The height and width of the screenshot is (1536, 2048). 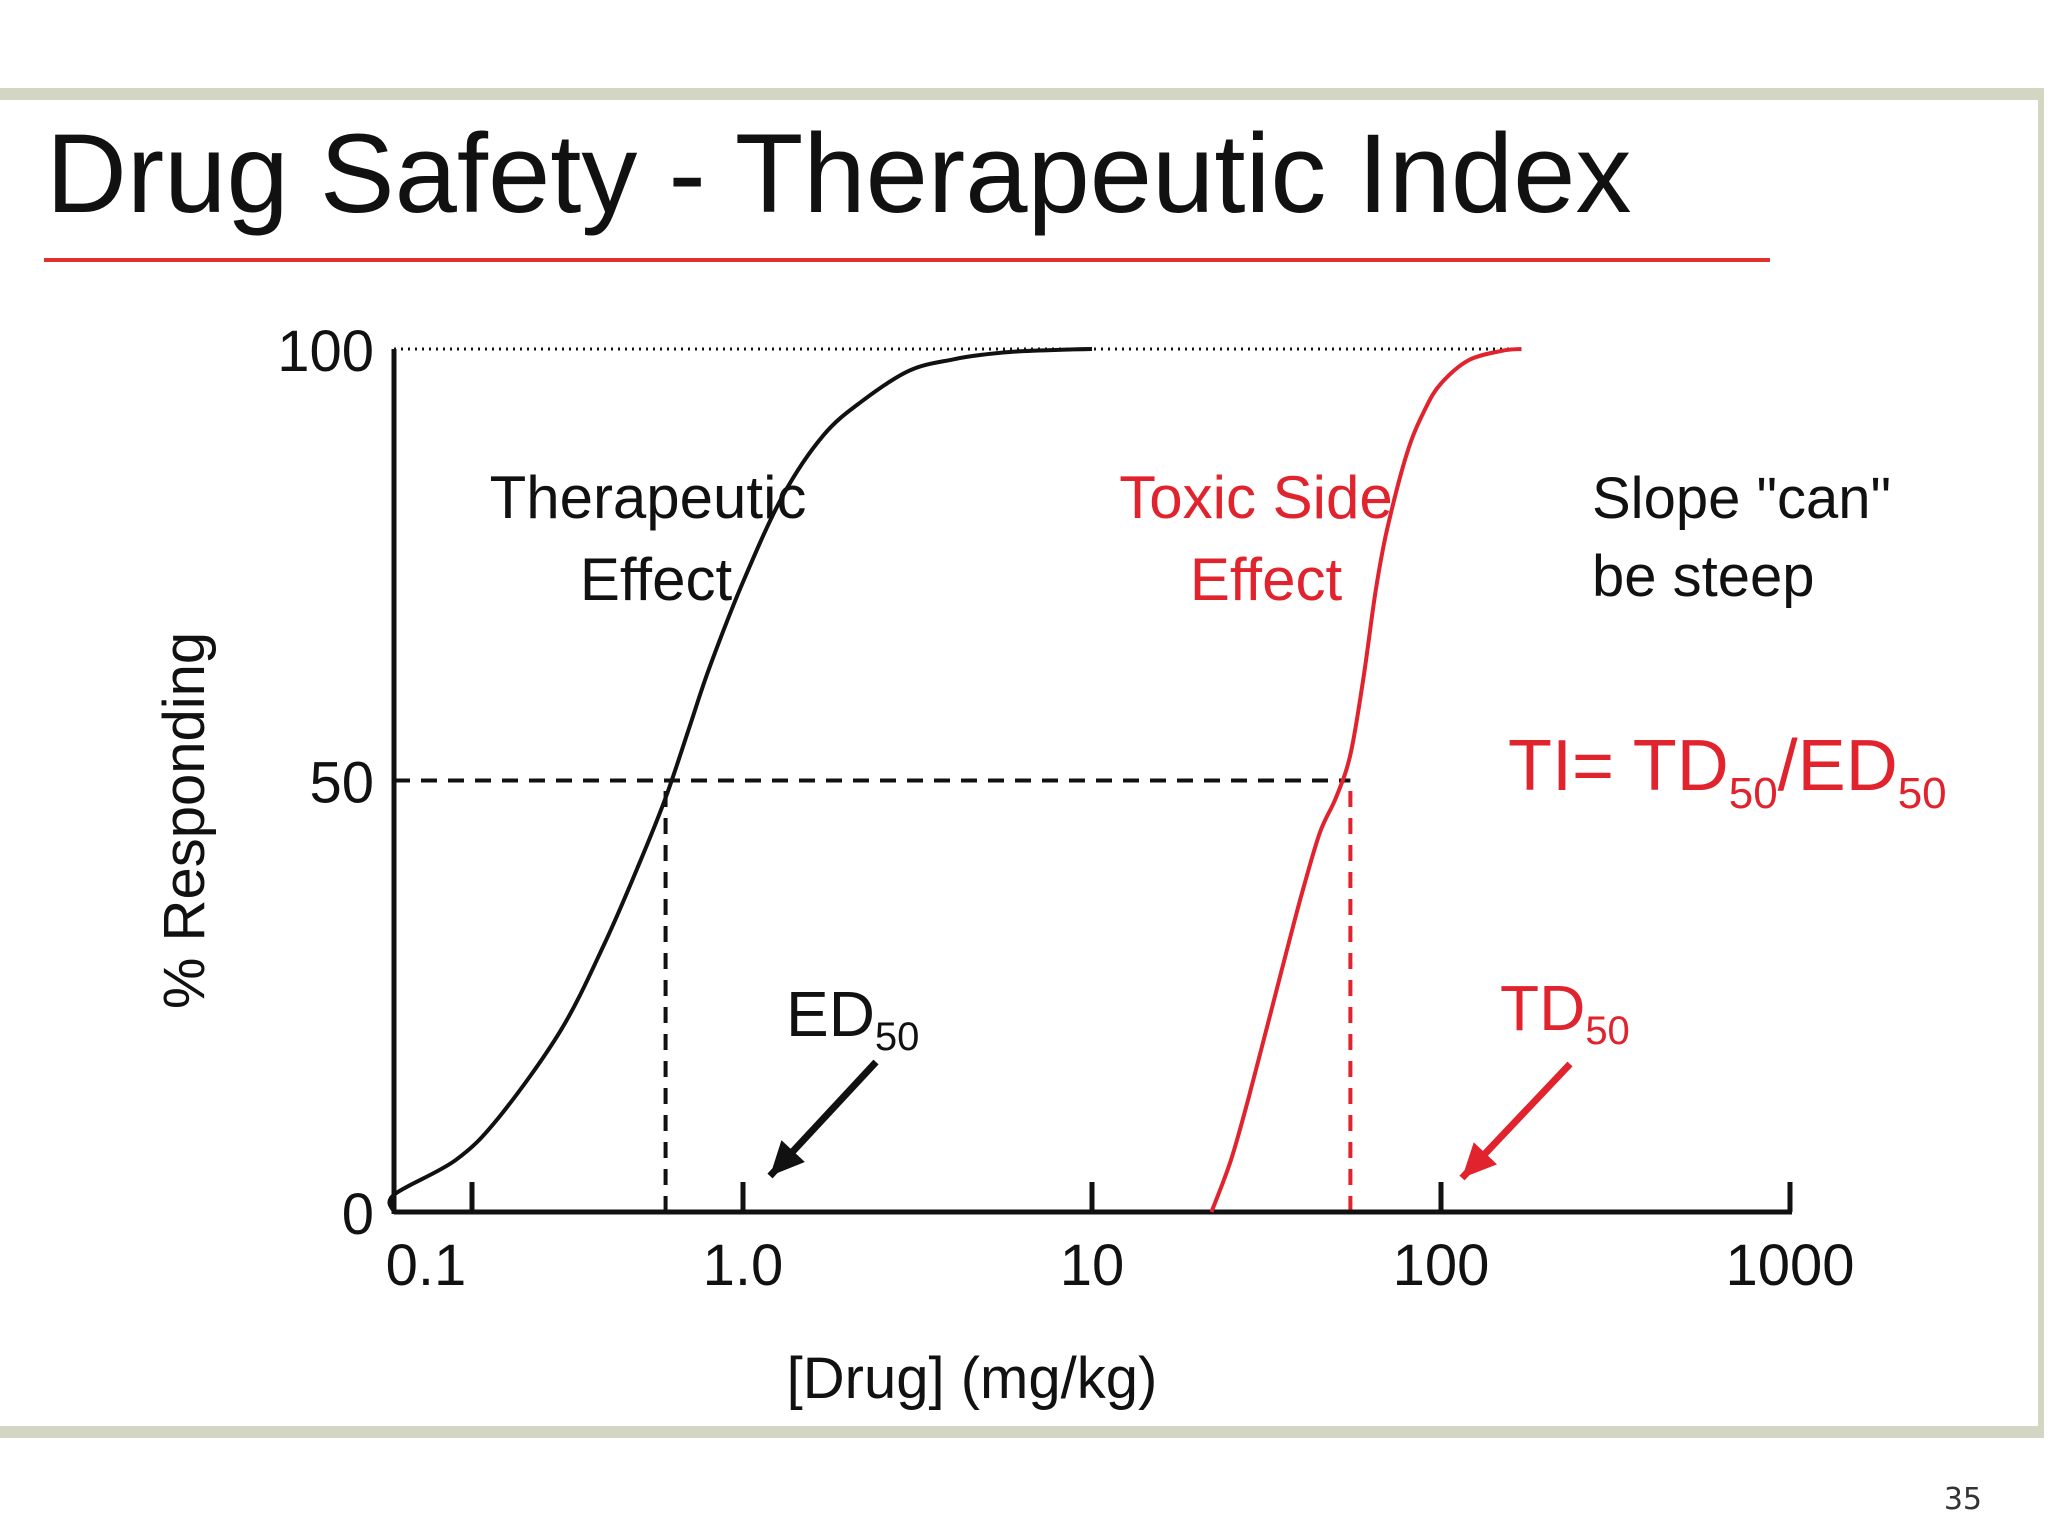 What do you see at coordinates (1365, 780) in the screenshot?
I see `series-line-toxic` at bounding box center [1365, 780].